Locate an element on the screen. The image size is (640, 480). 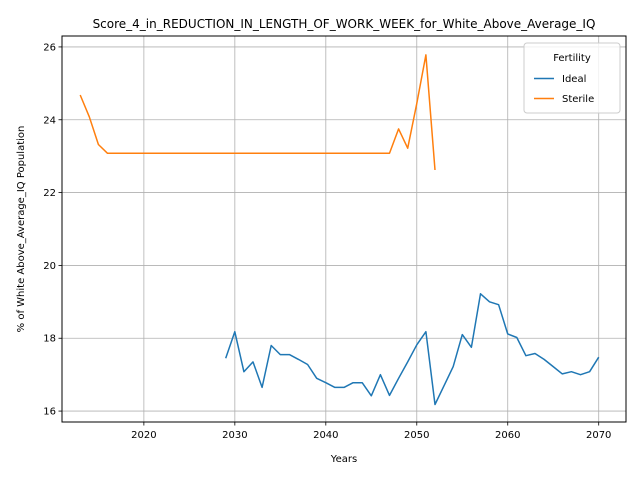
x-tick-label: 2060 is located at coordinates (507, 435).